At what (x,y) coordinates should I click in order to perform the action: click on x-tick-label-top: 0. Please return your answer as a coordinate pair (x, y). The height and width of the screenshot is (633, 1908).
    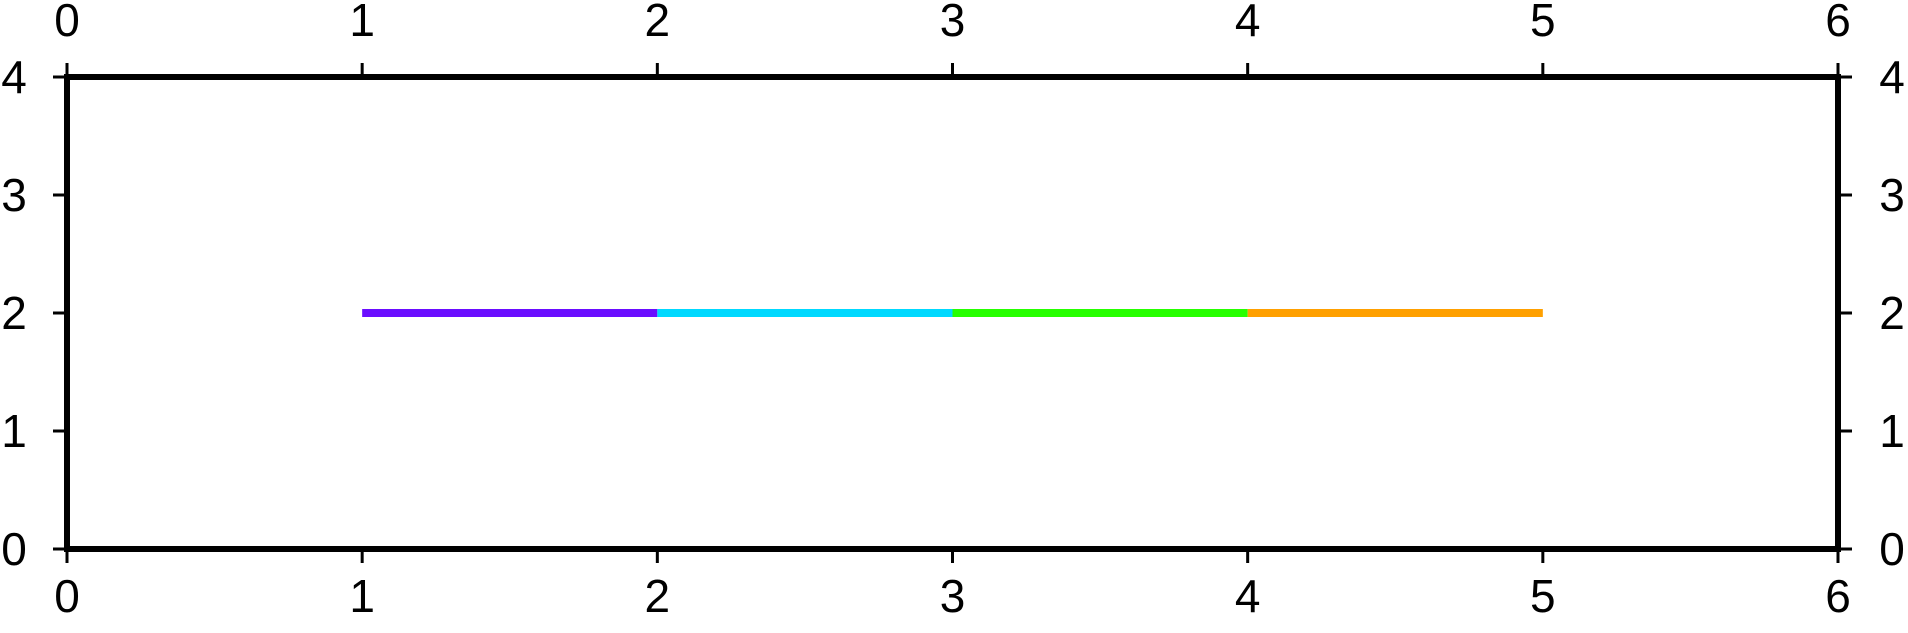
    Looking at the image, I should click on (67, 23).